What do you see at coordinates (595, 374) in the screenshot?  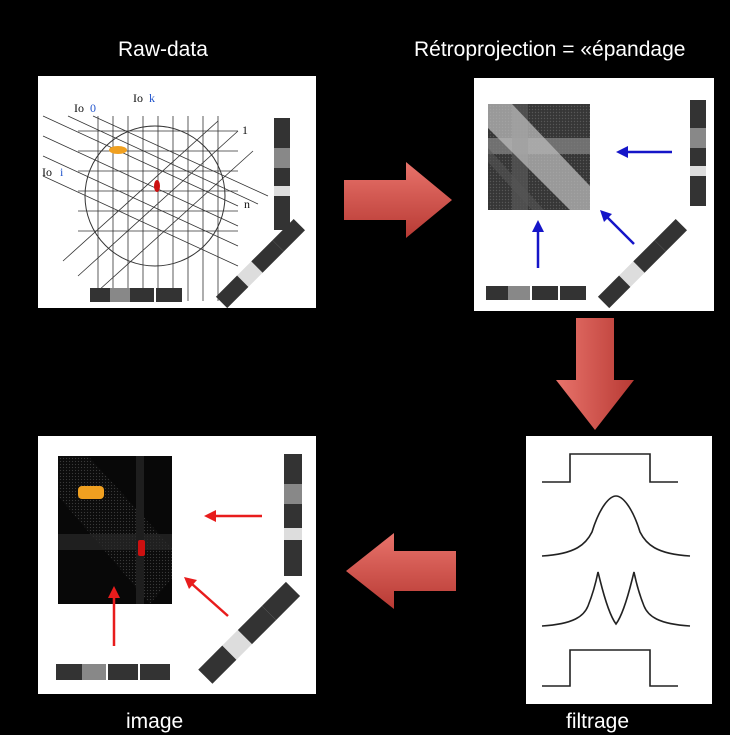 I see `flow-arrow-down` at bounding box center [595, 374].